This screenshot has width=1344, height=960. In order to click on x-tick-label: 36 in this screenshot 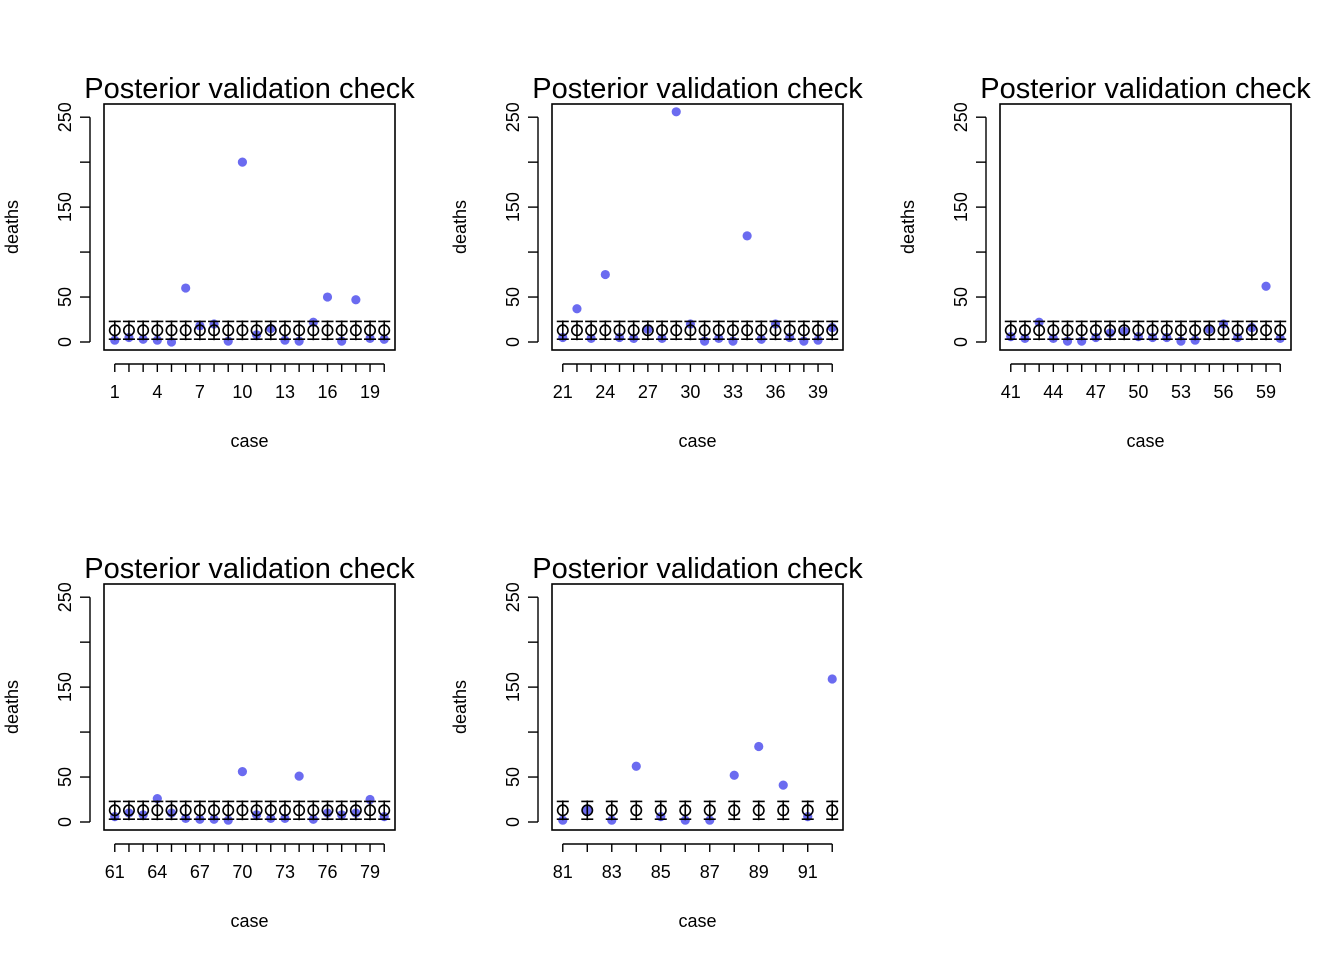, I will do `click(775, 392)`.